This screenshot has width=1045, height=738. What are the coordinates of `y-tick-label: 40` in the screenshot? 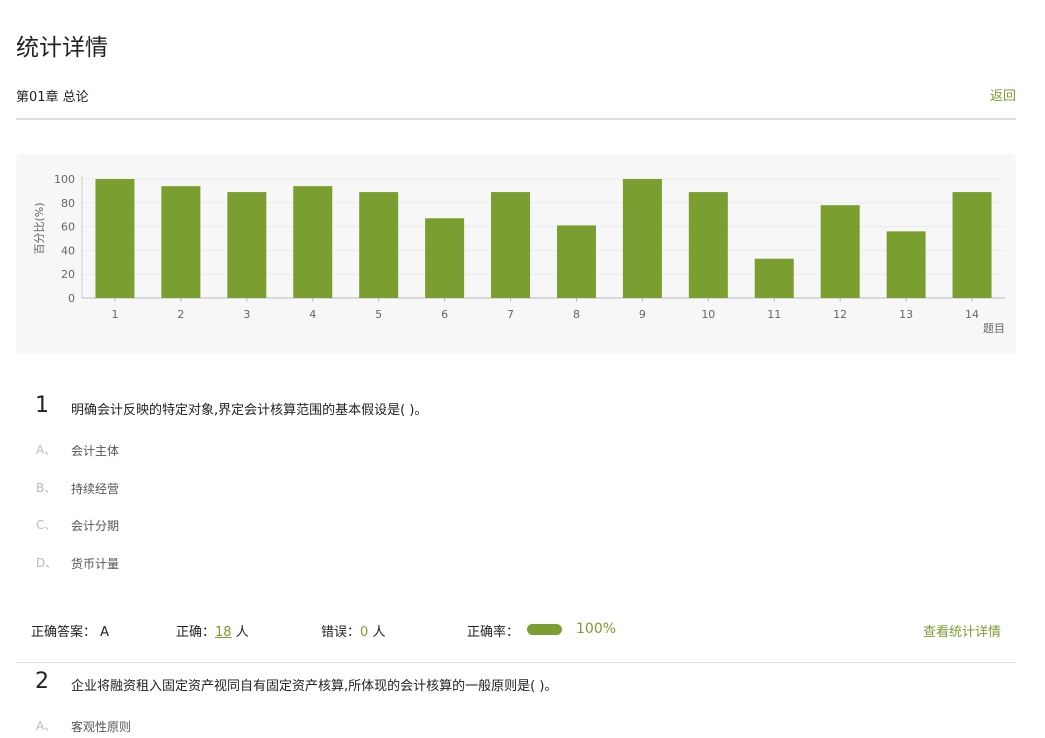 It's located at (68, 250).